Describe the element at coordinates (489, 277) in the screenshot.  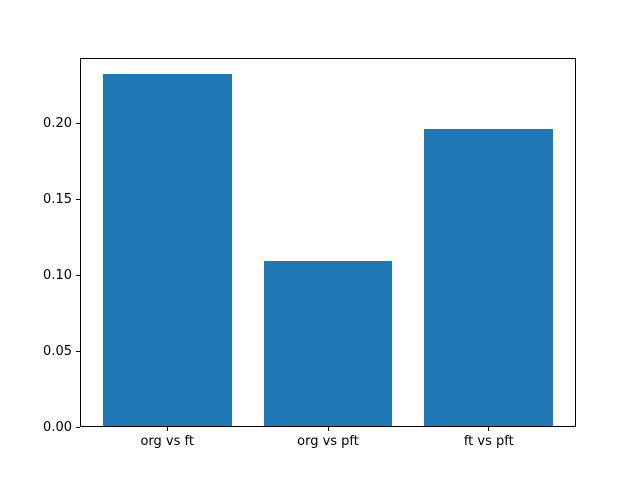
I see `bar-ft-vs-pft` at that location.